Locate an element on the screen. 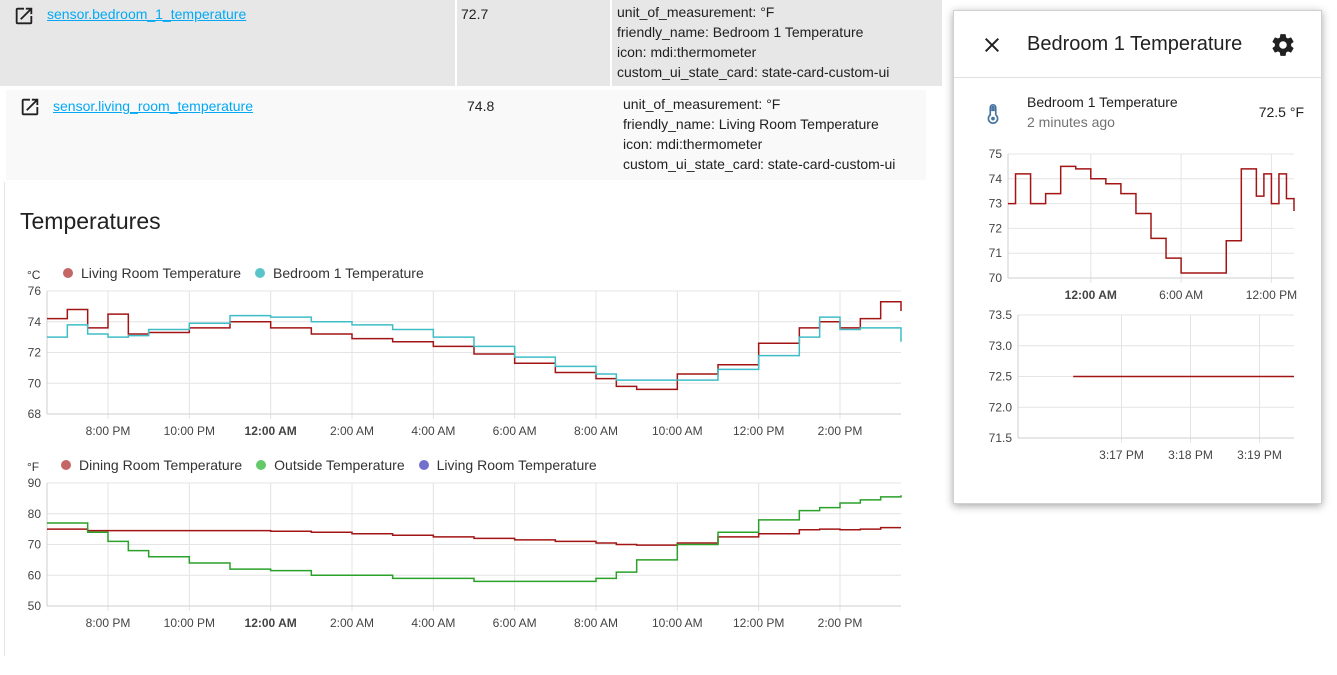 Image resolution: width=1337 pixels, height=675 pixels. legend-item-bedroom: Bedroom 1 Temperature is located at coordinates (339, 273).